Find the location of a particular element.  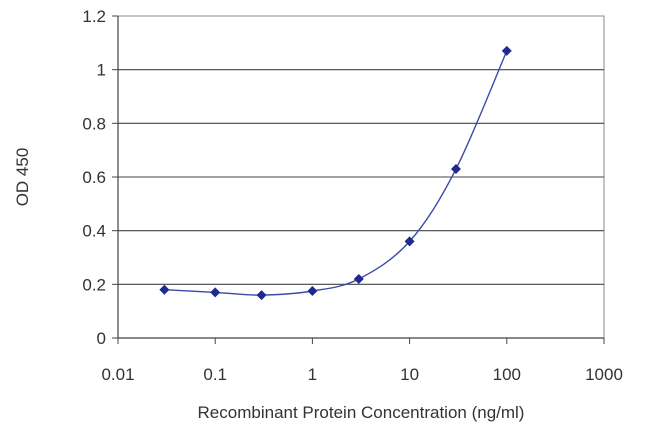

y-tick-label: 0.6 is located at coordinates (94, 177).